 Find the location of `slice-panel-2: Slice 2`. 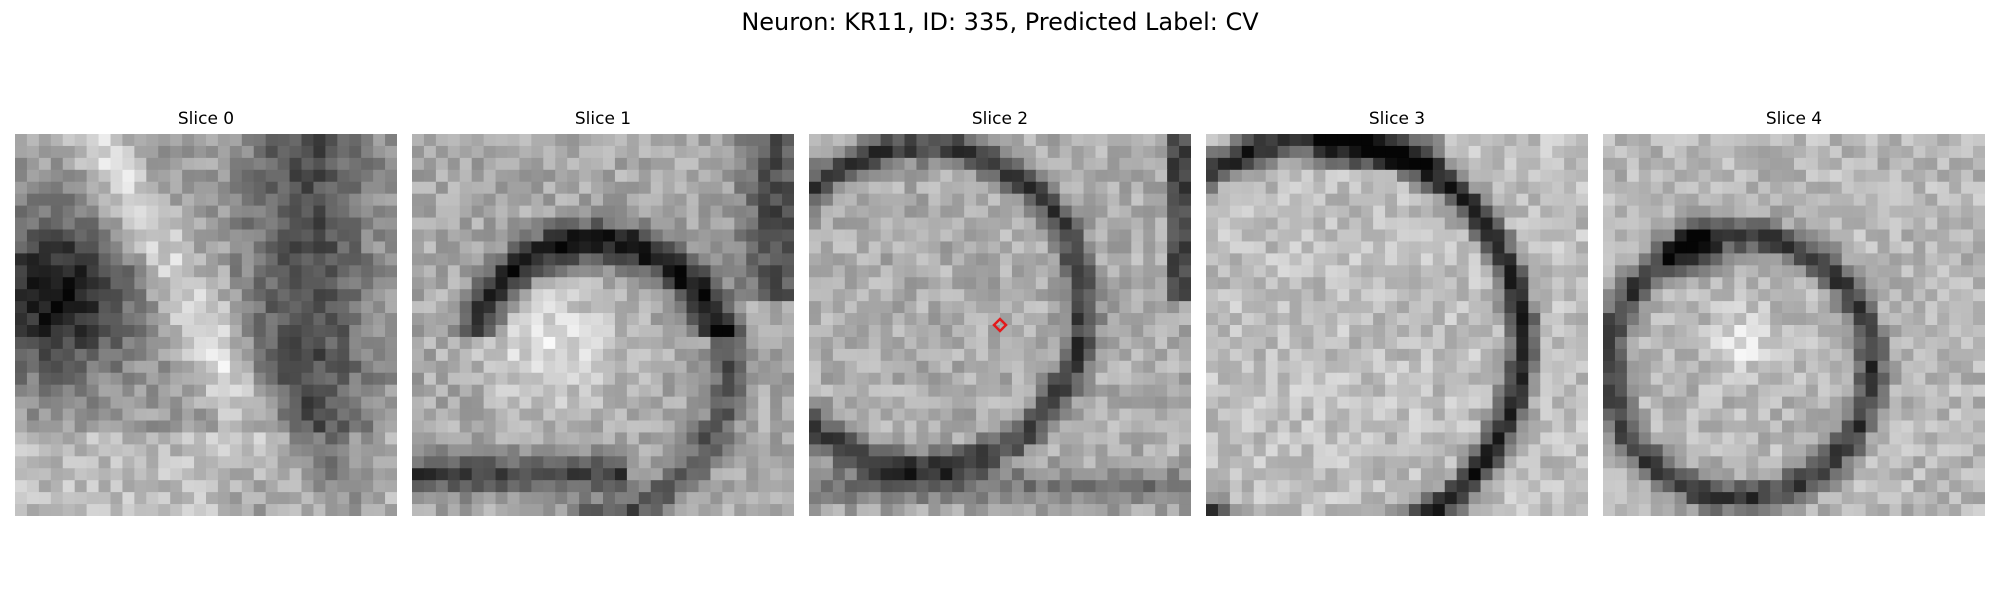

slice-panel-2: Slice 2 is located at coordinates (1000, 312).